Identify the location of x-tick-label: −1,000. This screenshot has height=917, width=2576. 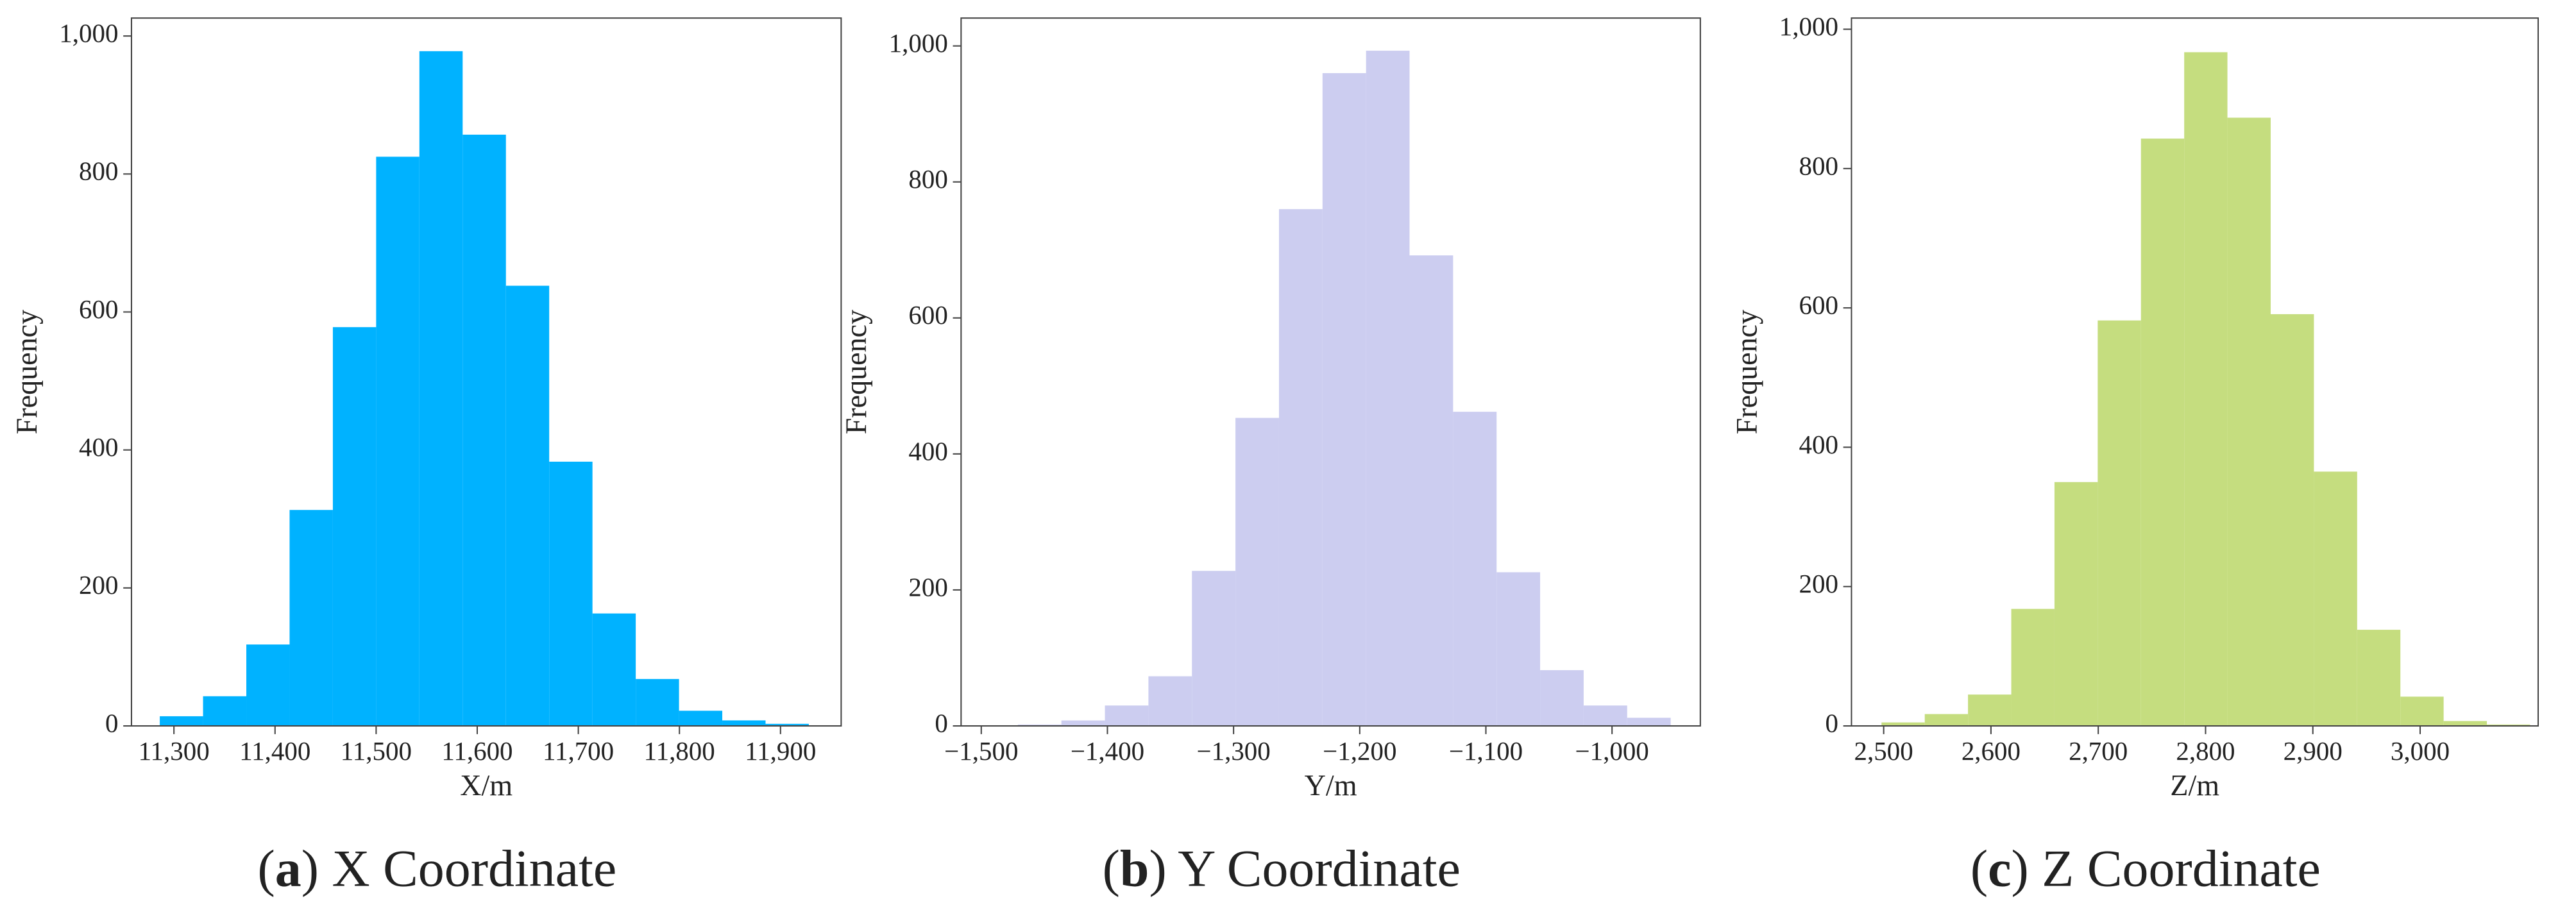
(1612, 751).